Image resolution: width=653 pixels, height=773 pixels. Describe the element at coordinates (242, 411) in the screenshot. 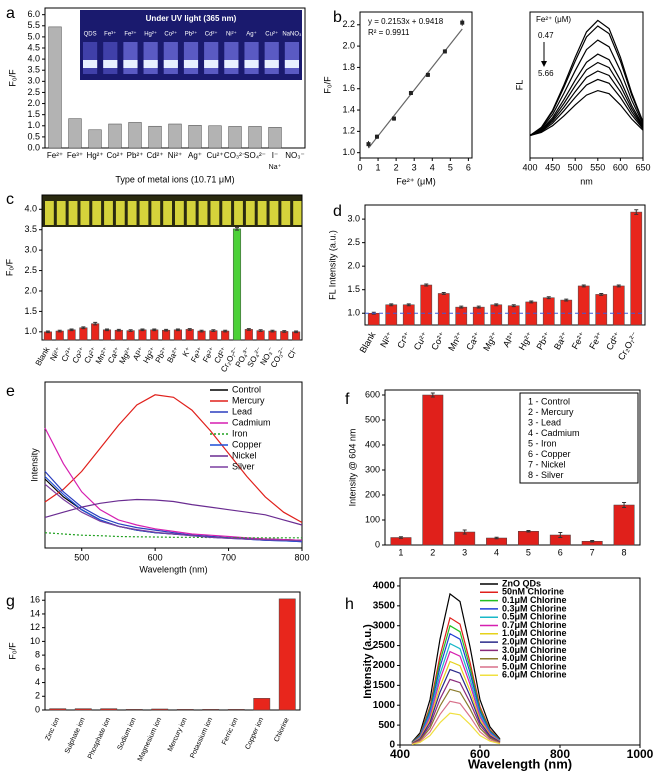

I see `legend-label: Lead` at that location.